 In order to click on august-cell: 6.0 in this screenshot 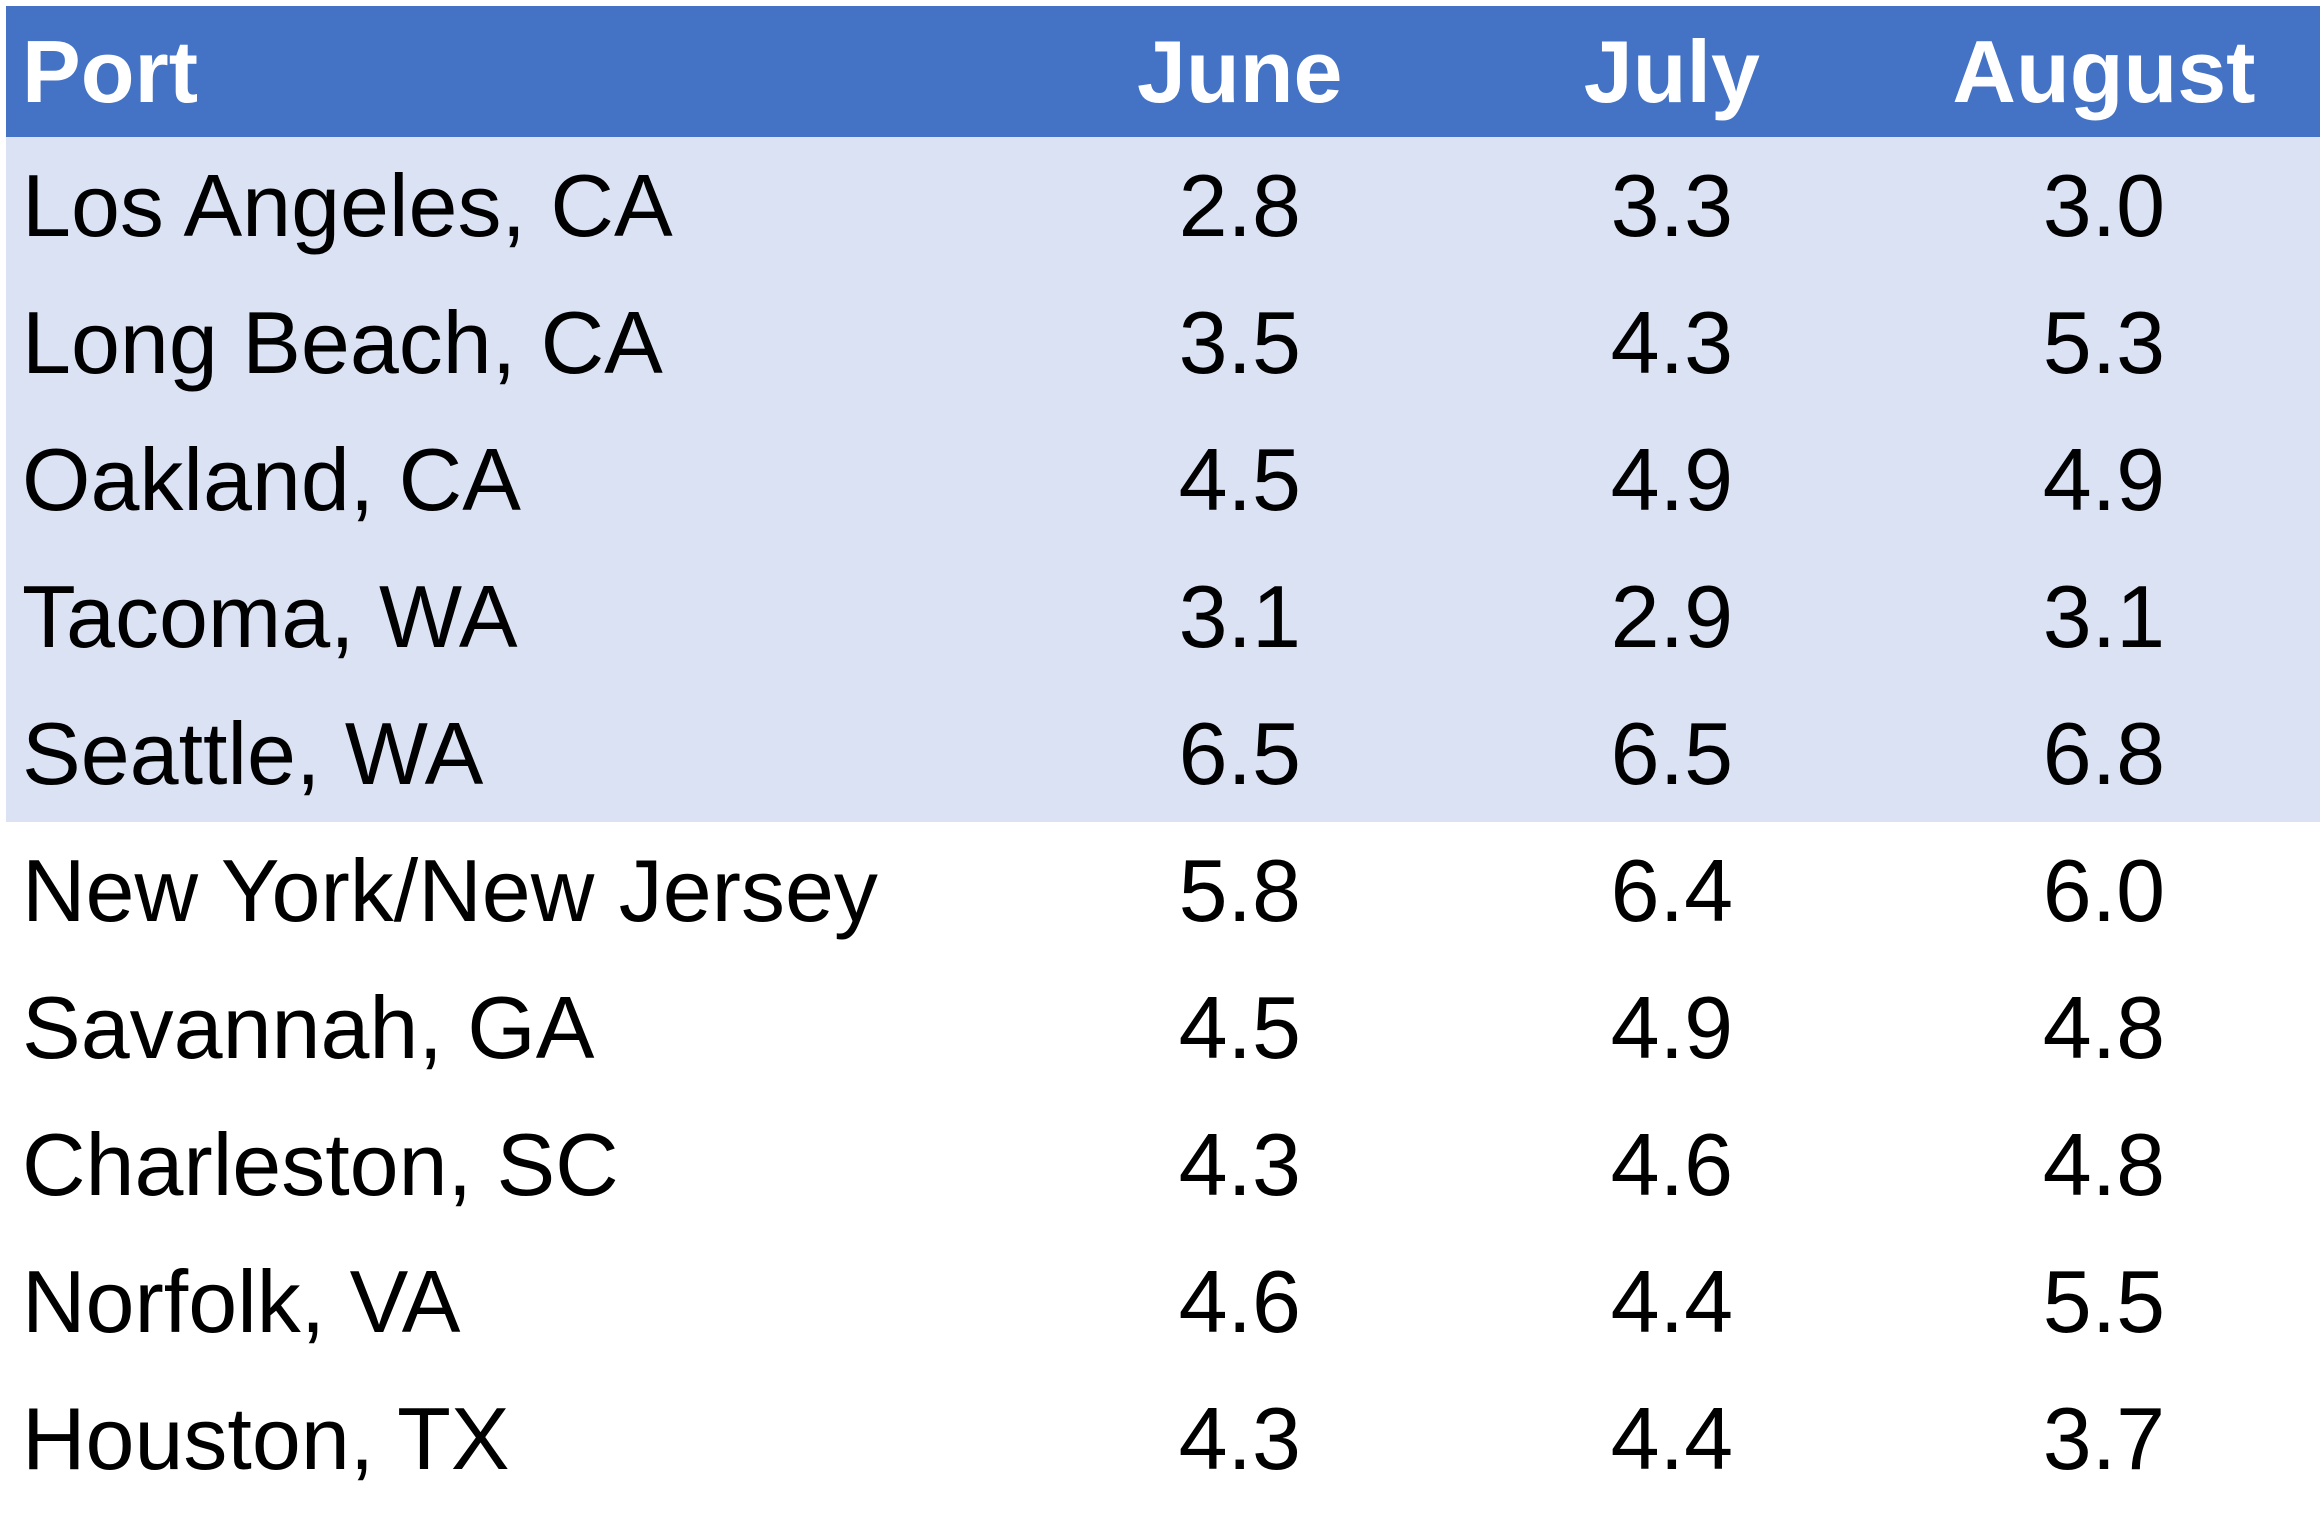, I will do `click(2104, 890)`.